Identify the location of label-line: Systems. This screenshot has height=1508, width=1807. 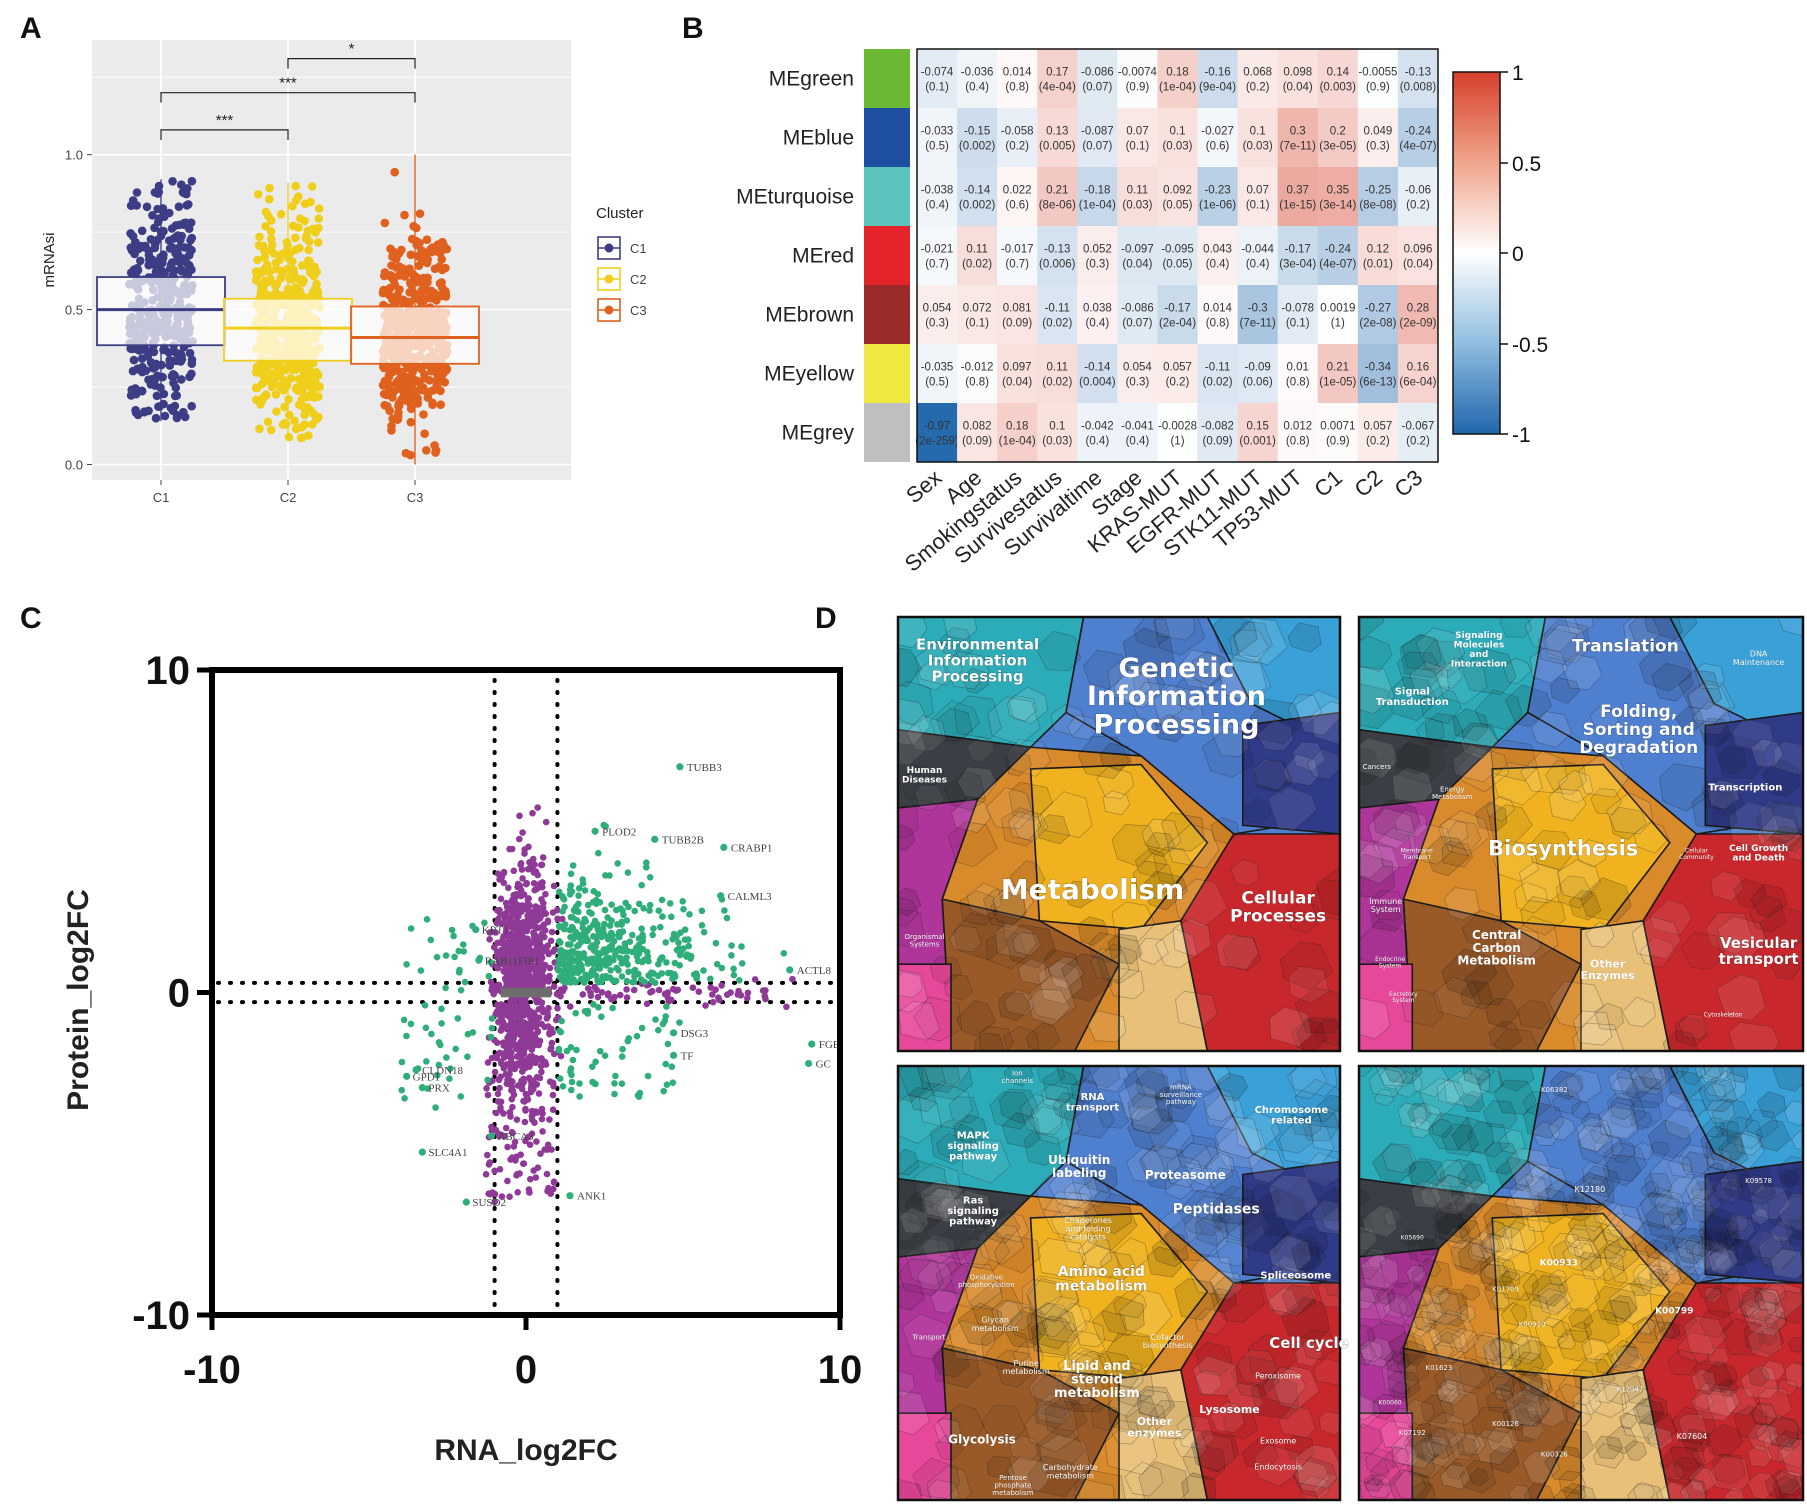
(925, 944).